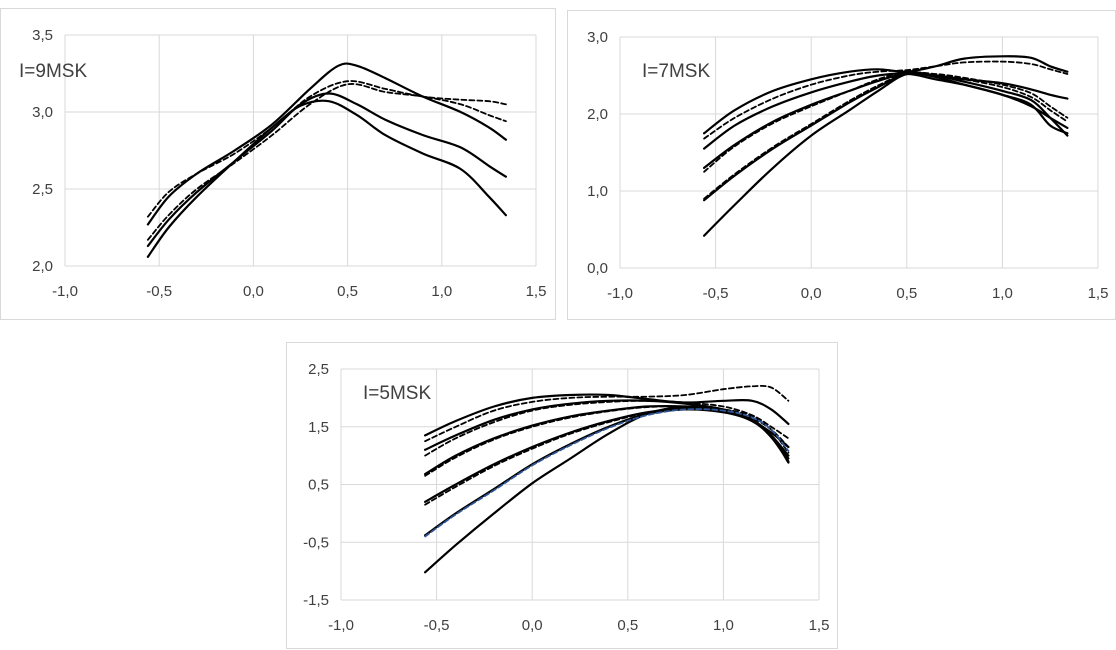  What do you see at coordinates (597, 191) in the screenshot?
I see `y-tick-label: 1,0` at bounding box center [597, 191].